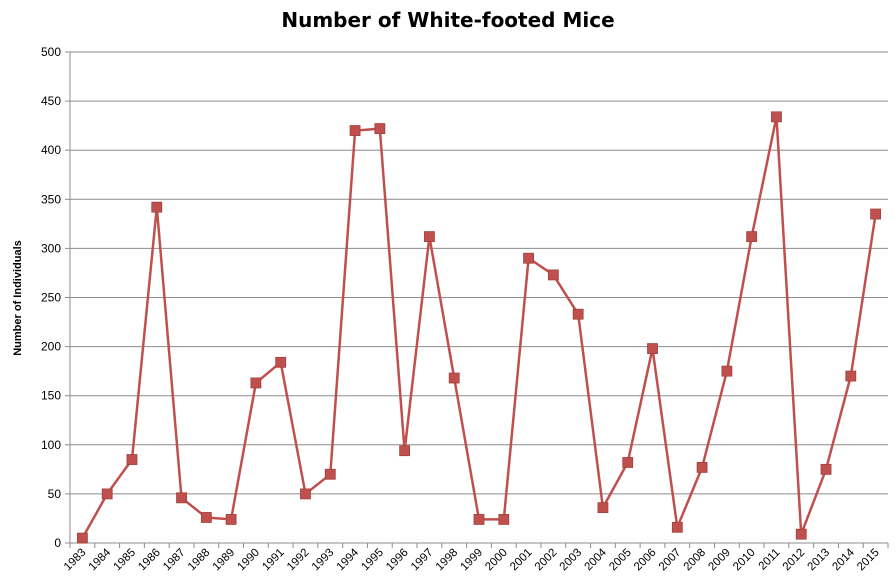  What do you see at coordinates (546, 560) in the screenshot?
I see `x-tick-label: 2002` at bounding box center [546, 560].